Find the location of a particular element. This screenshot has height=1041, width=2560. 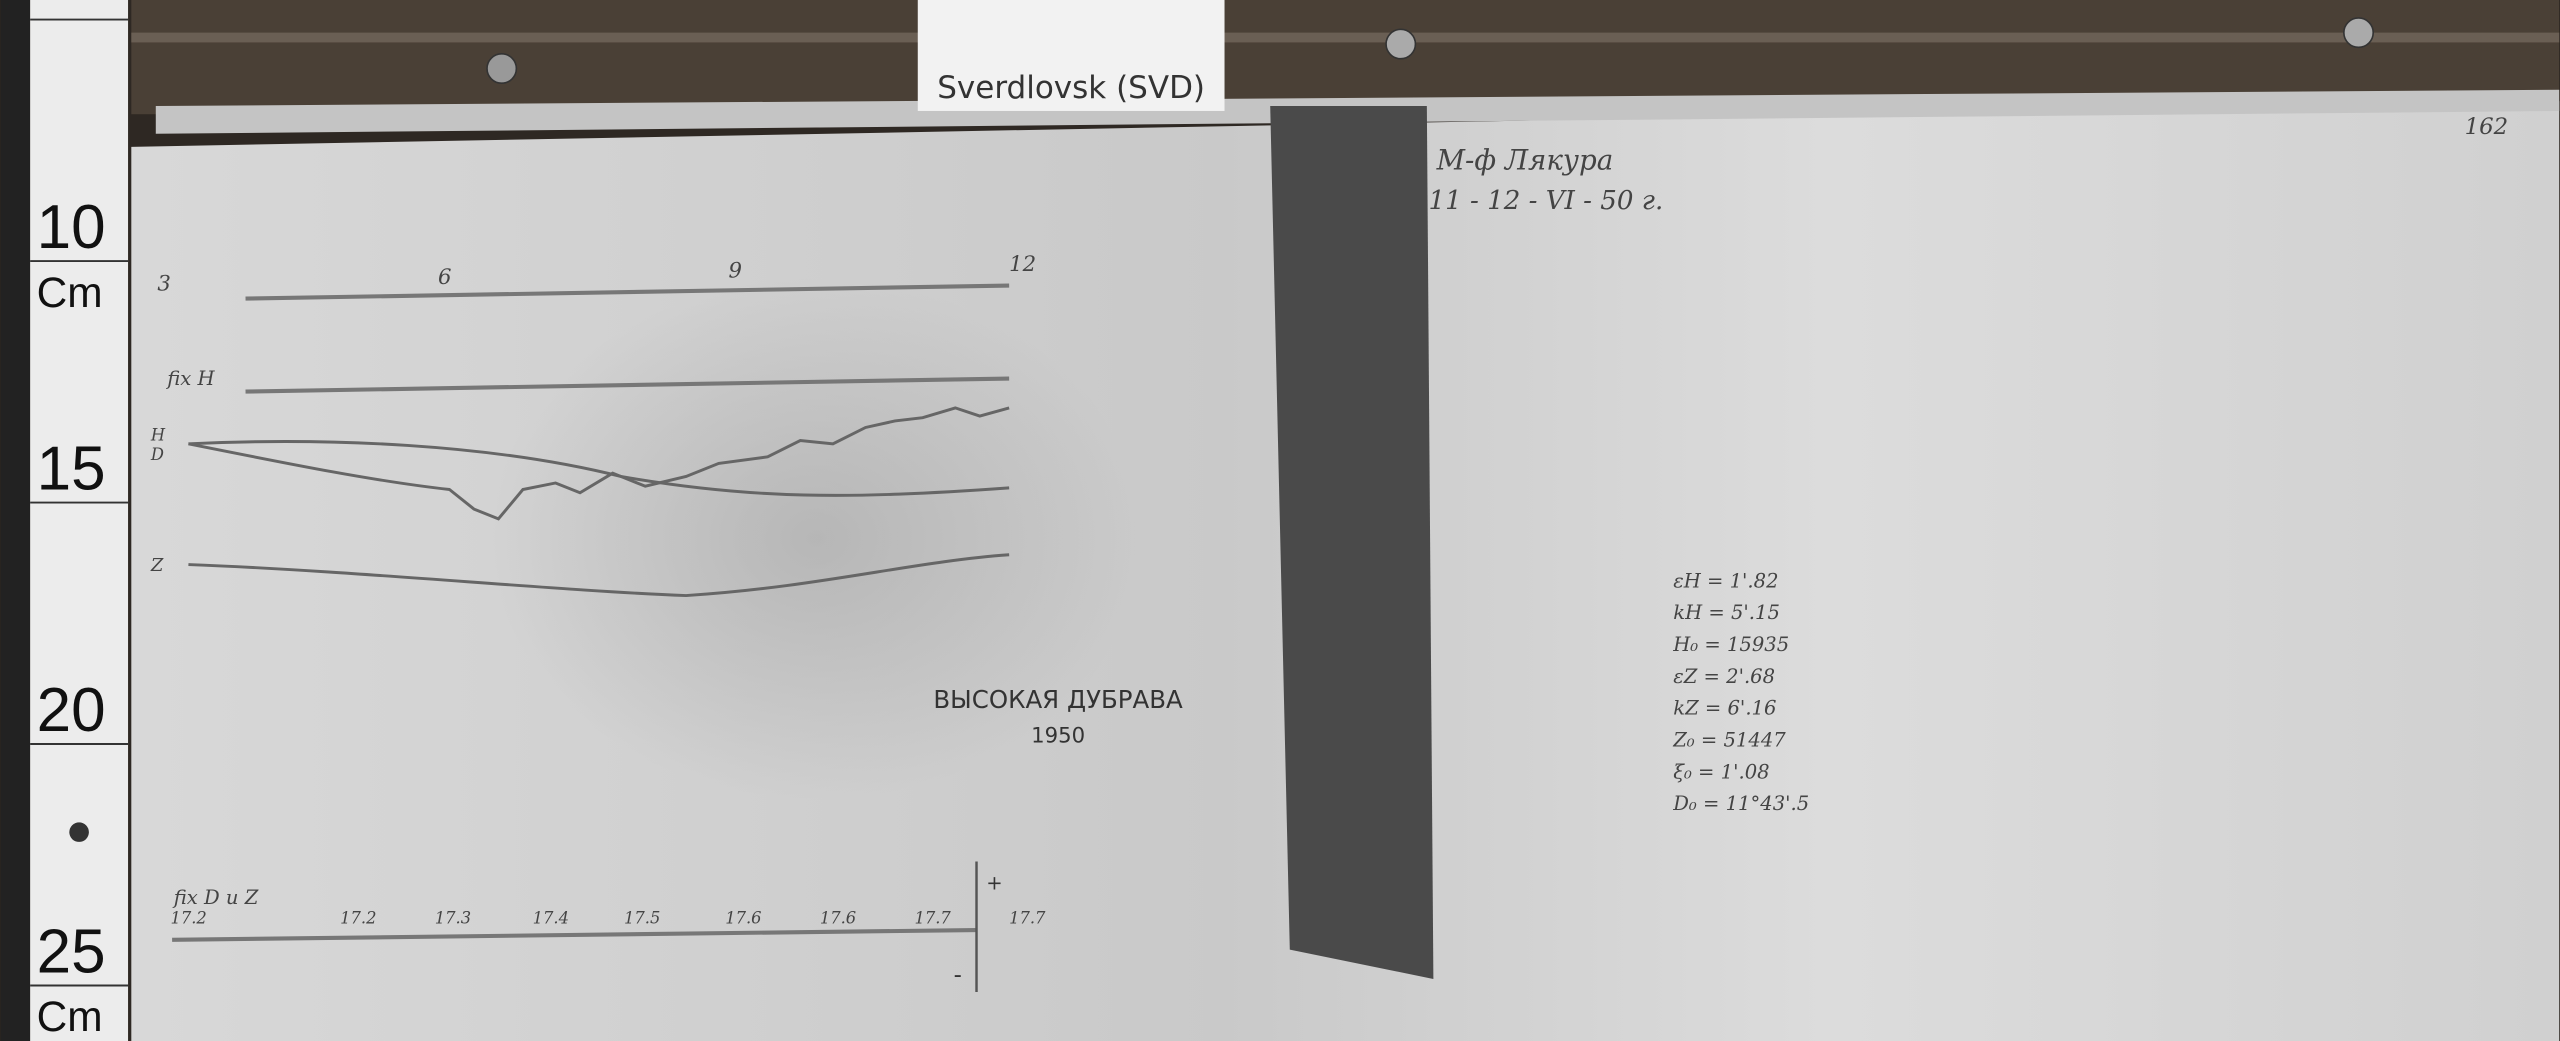

ruler-label: 10 is located at coordinates (71, 227).